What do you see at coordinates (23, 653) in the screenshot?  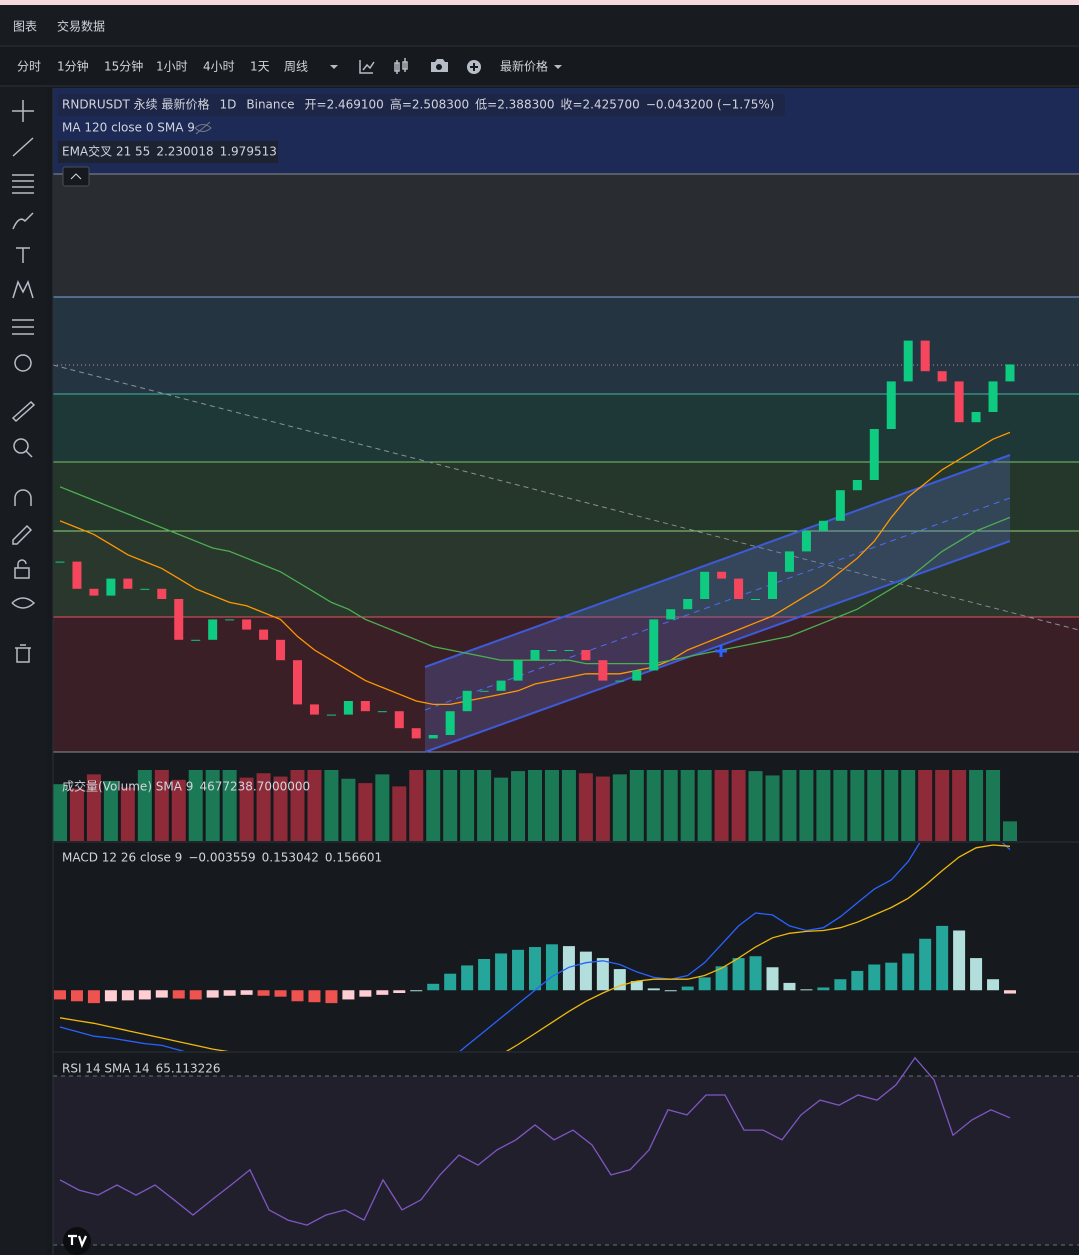 I see `delete-tool` at bounding box center [23, 653].